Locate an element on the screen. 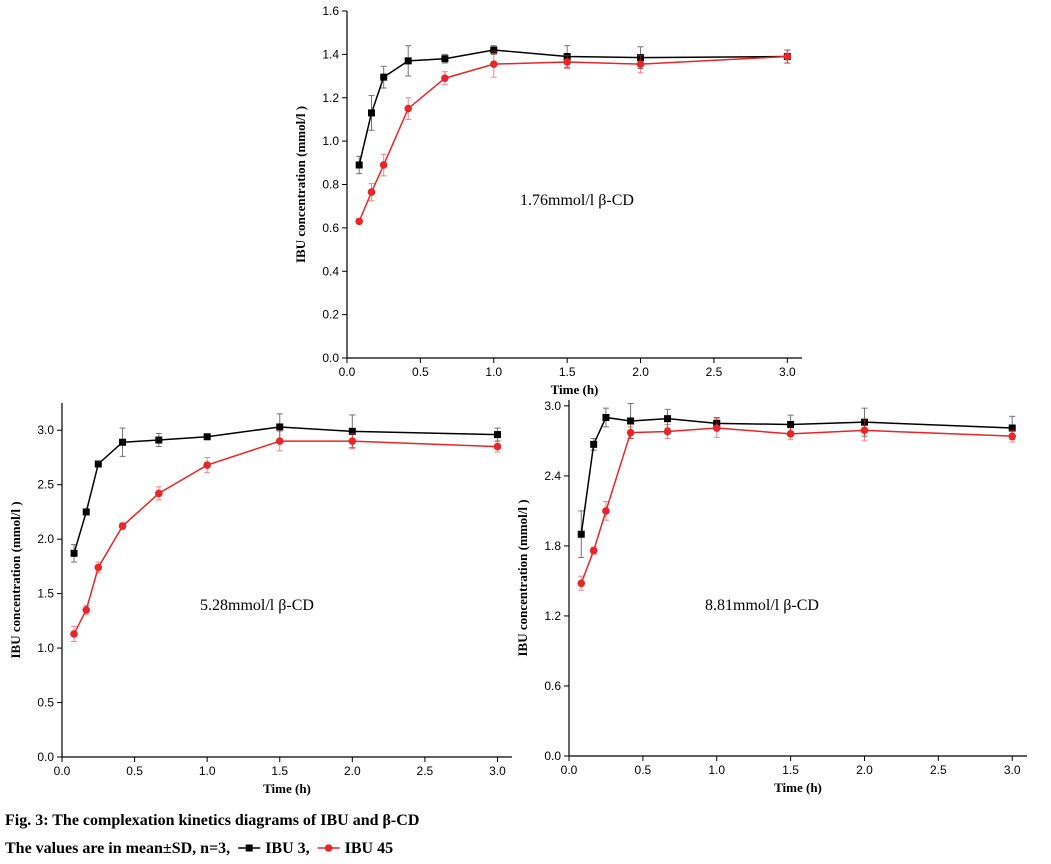  y-tick-label: 1.4 is located at coordinates (330, 54).